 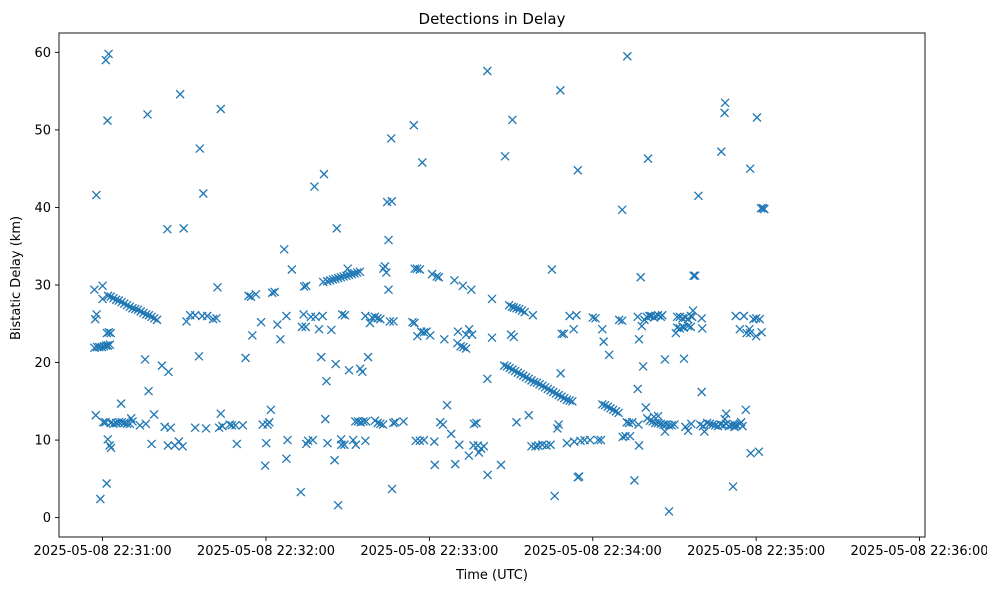 I want to click on x-tick-label: 2025-05-08 22:35:00, so click(x=756, y=551).